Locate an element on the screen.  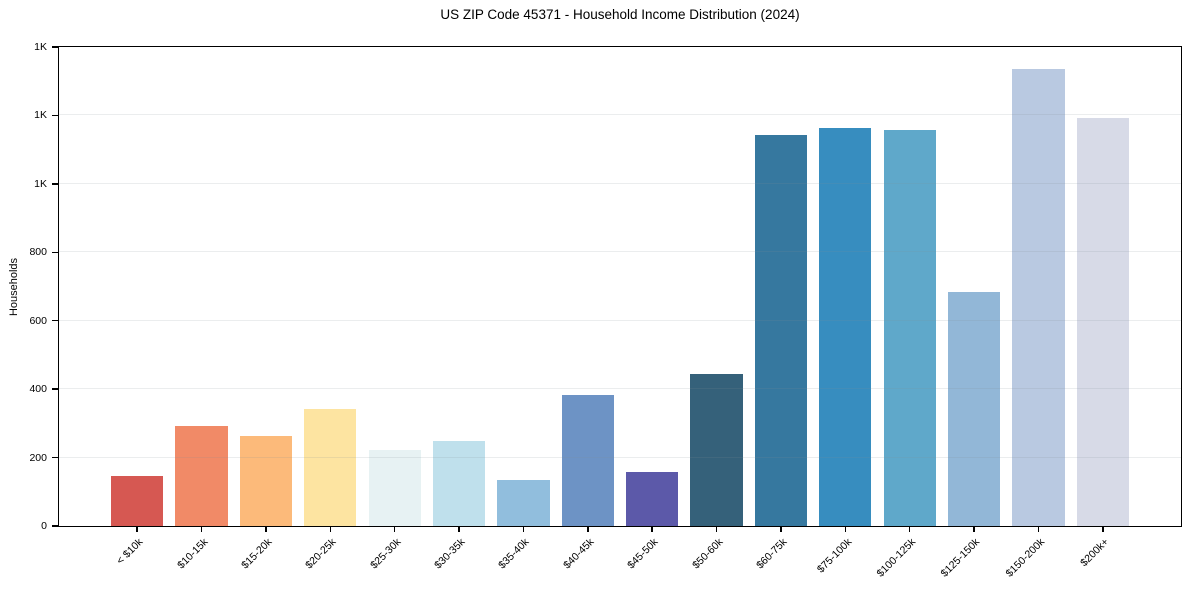
bar-slot: $40-45k is located at coordinates (588, 309).